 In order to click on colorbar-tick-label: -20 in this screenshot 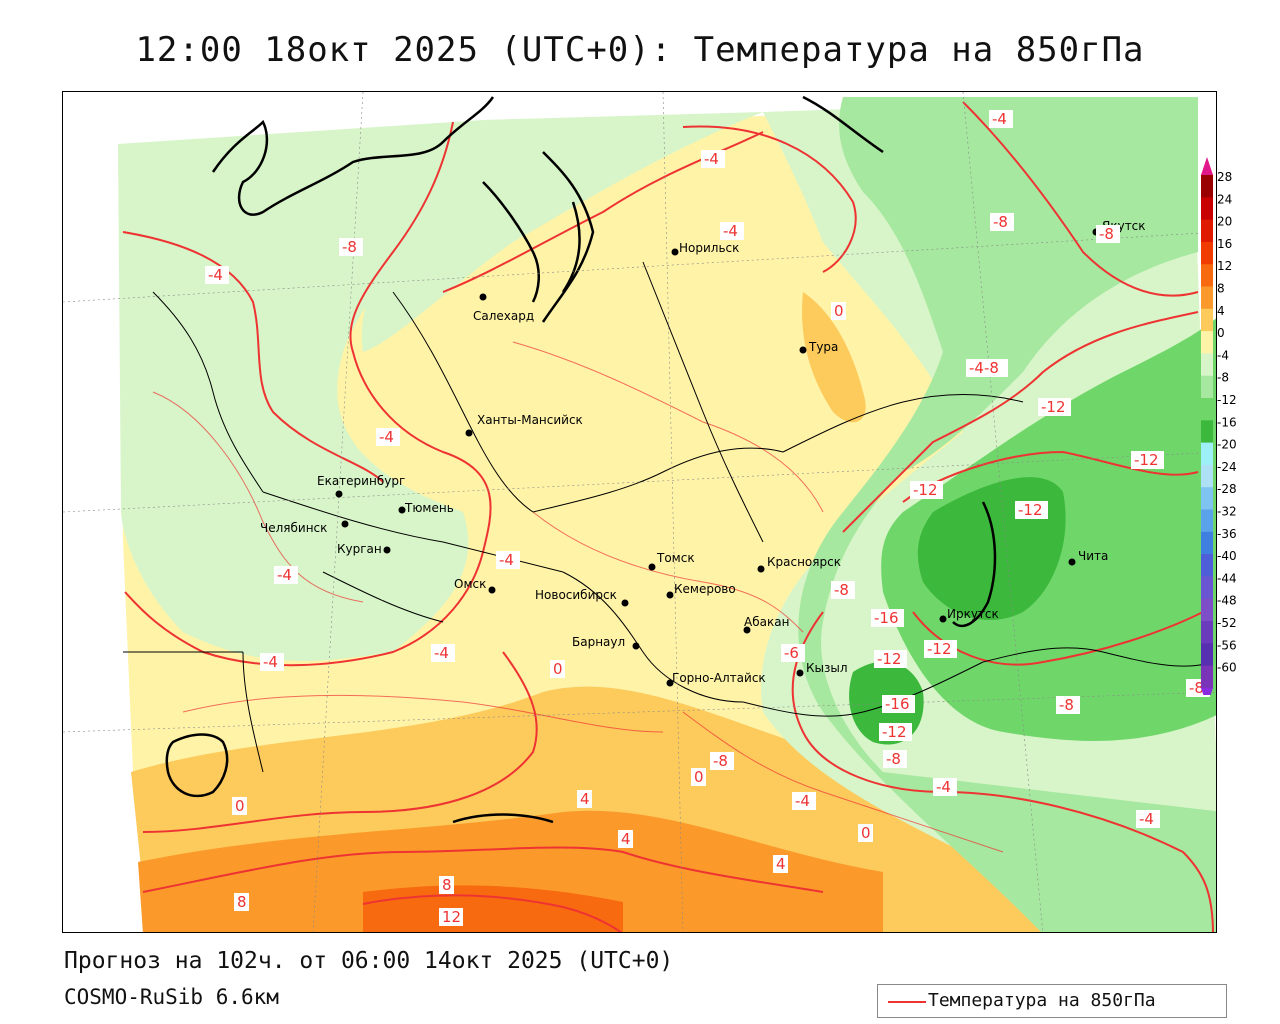, I will do `click(1227, 445)`.